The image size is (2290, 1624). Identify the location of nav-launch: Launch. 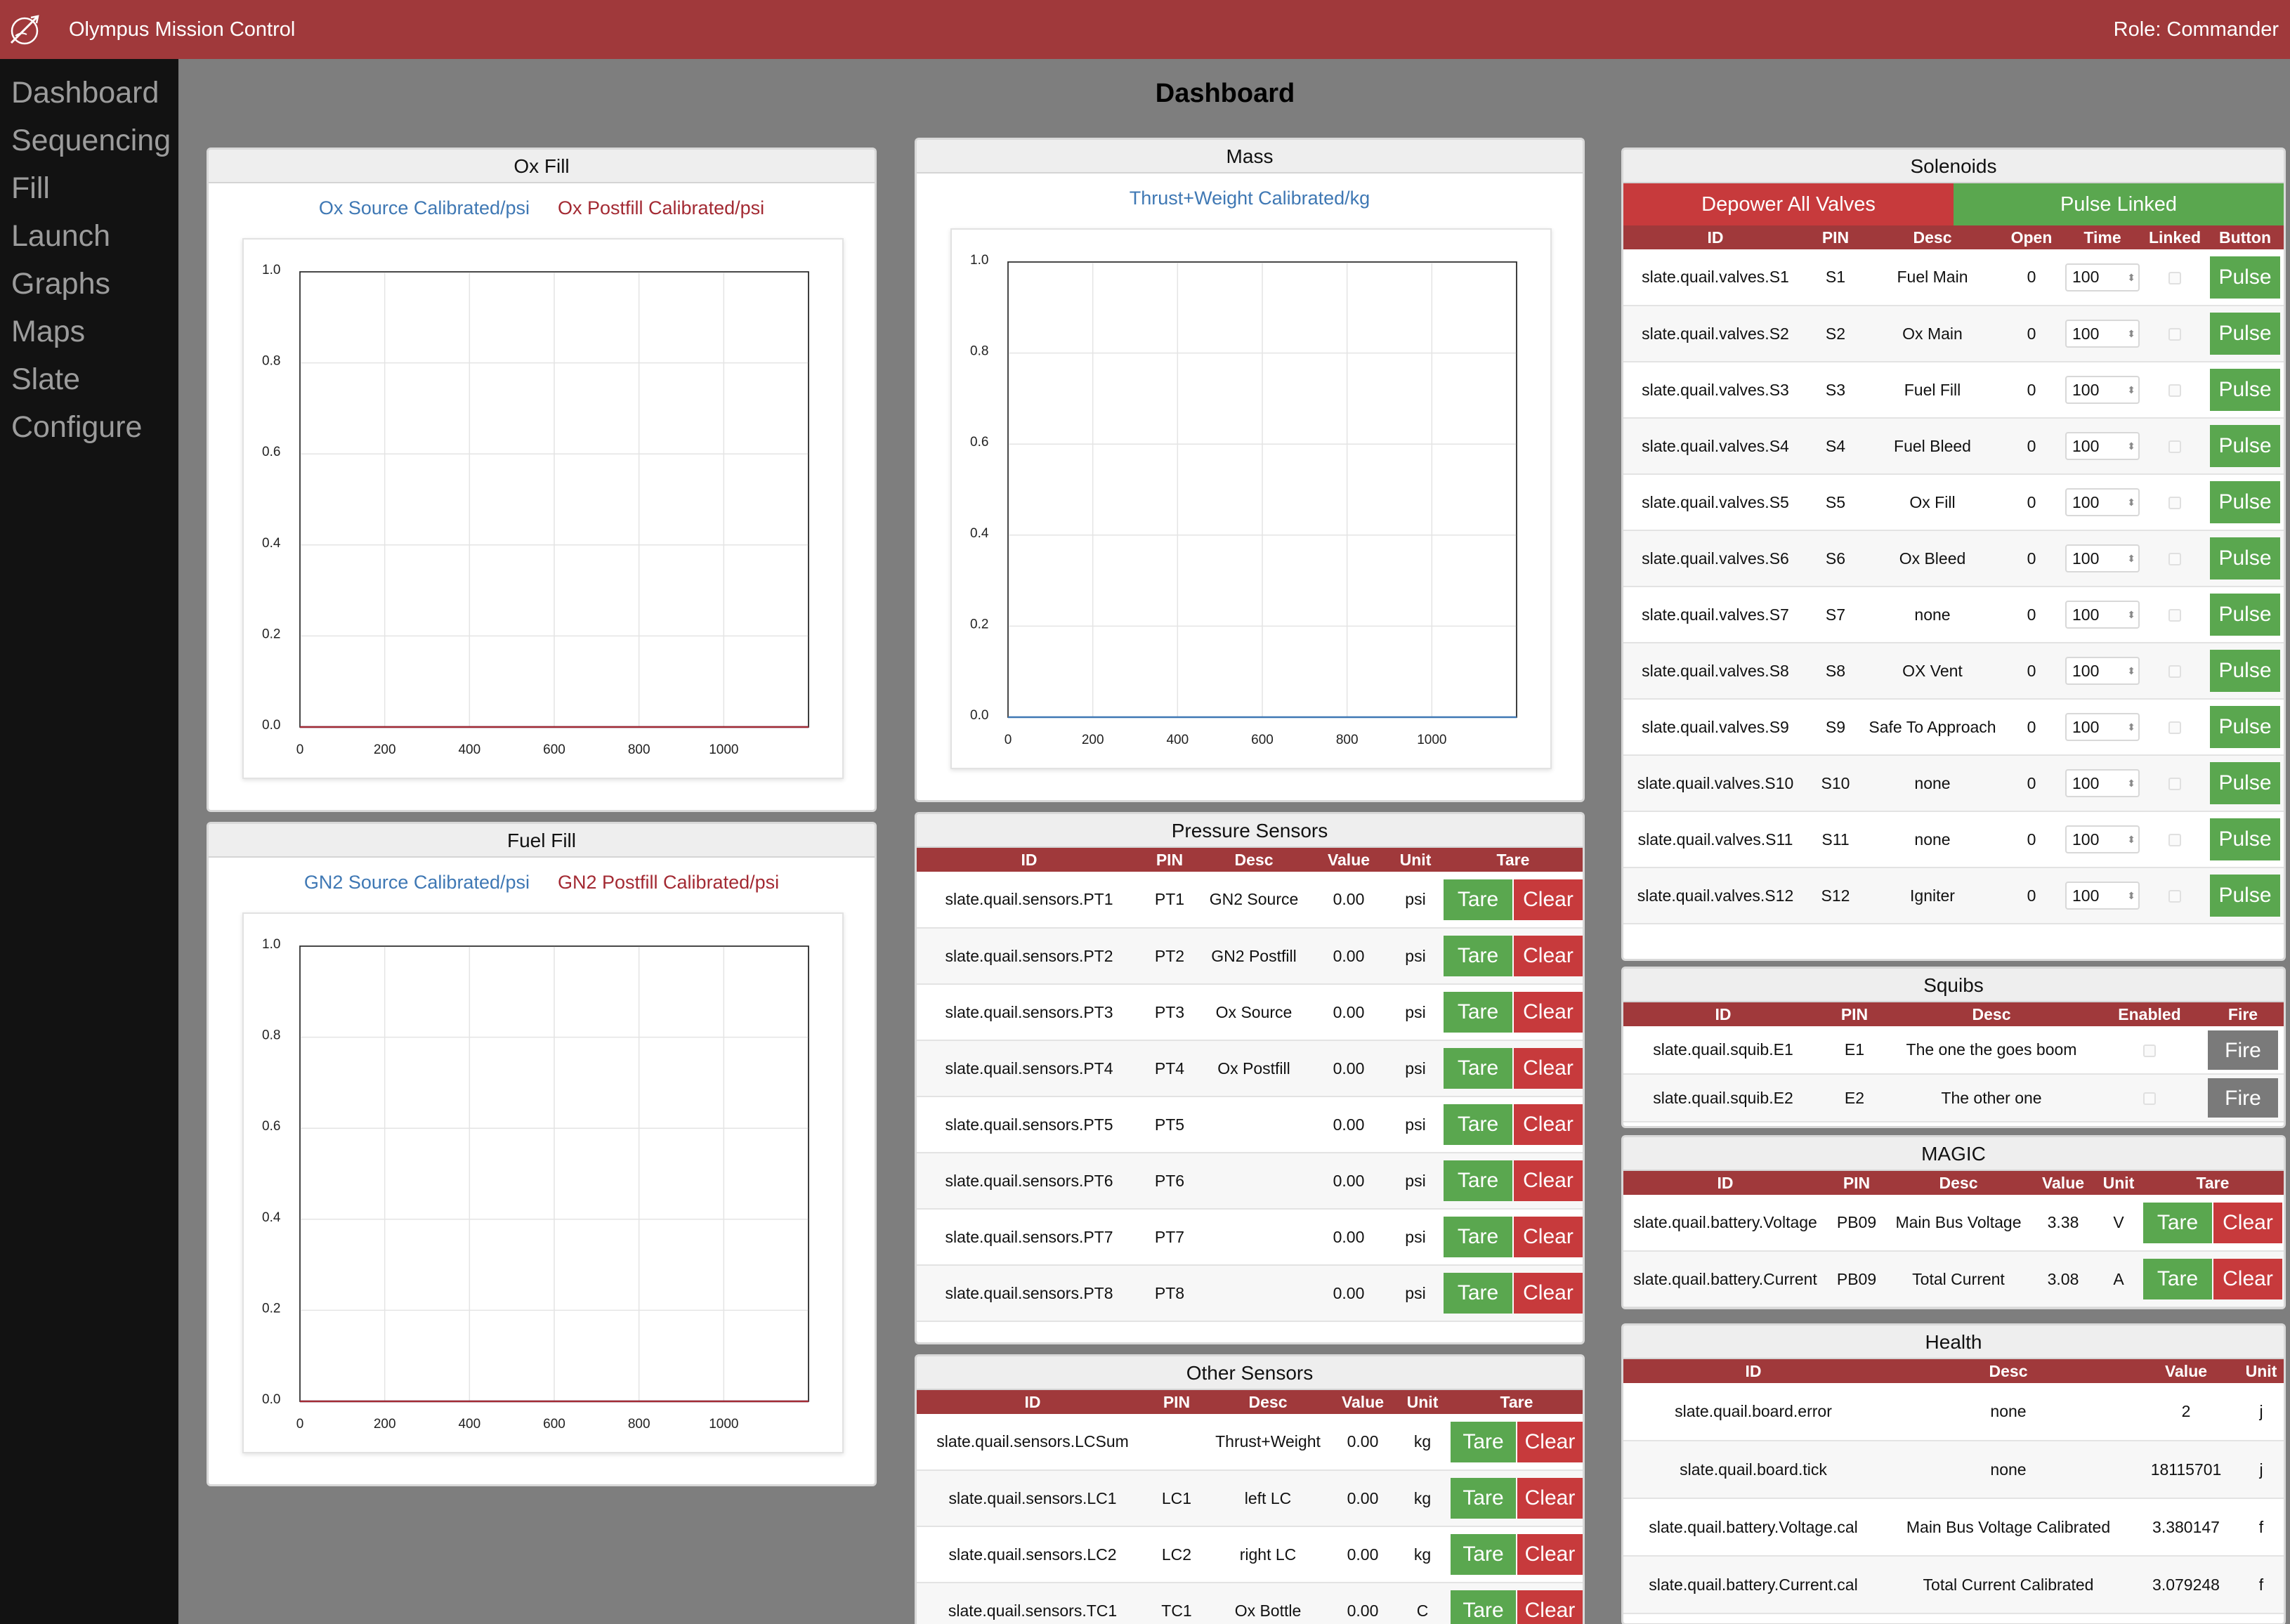
(61, 236).